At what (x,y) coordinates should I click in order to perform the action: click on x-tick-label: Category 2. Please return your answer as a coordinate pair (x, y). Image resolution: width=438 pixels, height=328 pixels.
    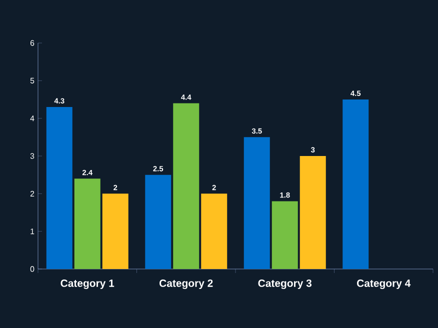
    Looking at the image, I should click on (186, 285).